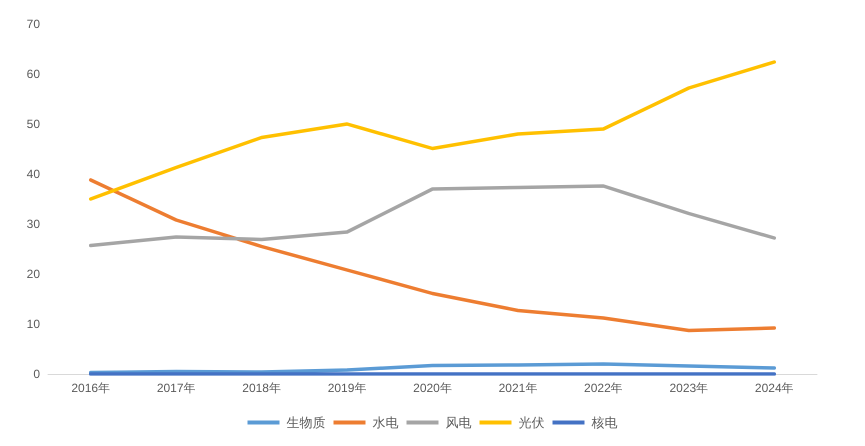  Describe the element at coordinates (432, 388) in the screenshot. I see `x-tick-label: 2020年` at that location.